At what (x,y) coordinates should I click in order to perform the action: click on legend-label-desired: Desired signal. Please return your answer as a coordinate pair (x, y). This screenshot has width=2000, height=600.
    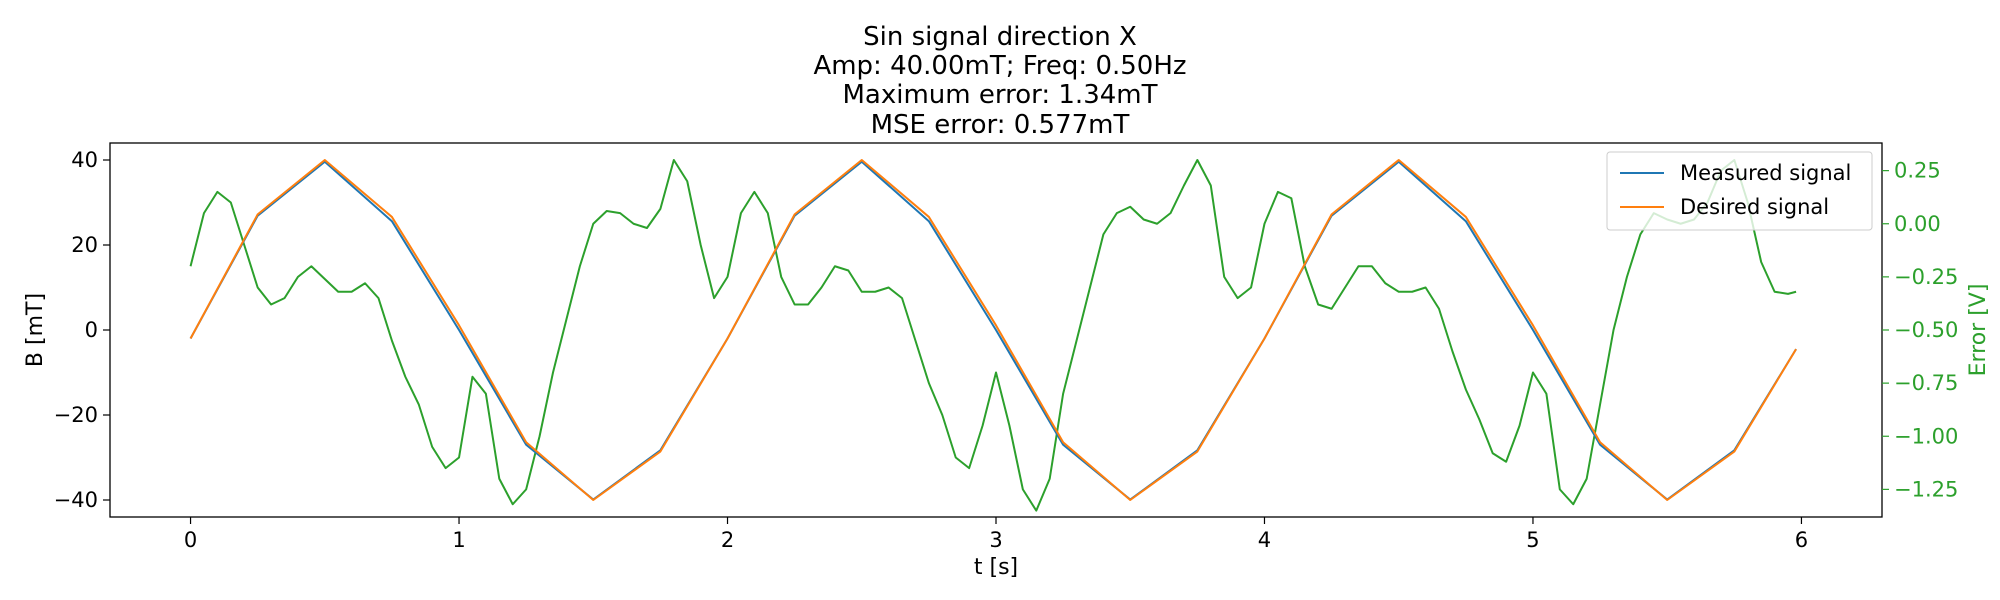
    Looking at the image, I should click on (1754, 207).